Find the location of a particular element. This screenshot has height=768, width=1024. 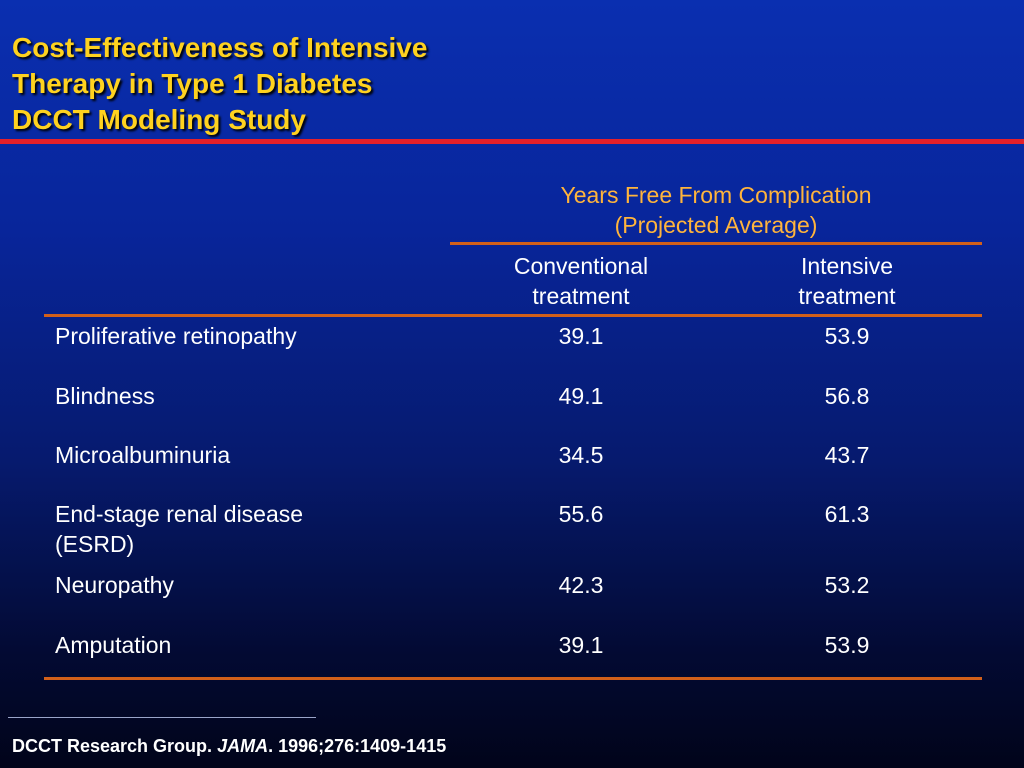

group-header-rule is located at coordinates (716, 243).